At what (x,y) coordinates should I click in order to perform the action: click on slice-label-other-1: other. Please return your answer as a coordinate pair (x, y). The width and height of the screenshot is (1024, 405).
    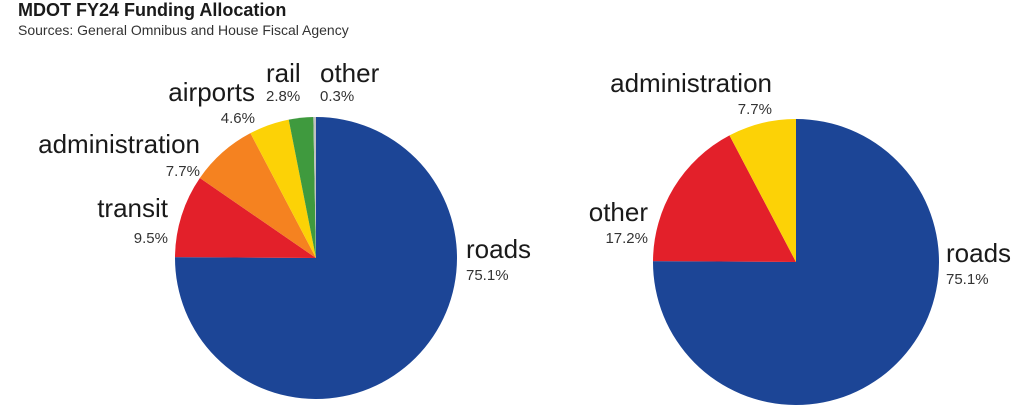
    Looking at the image, I should click on (350, 73).